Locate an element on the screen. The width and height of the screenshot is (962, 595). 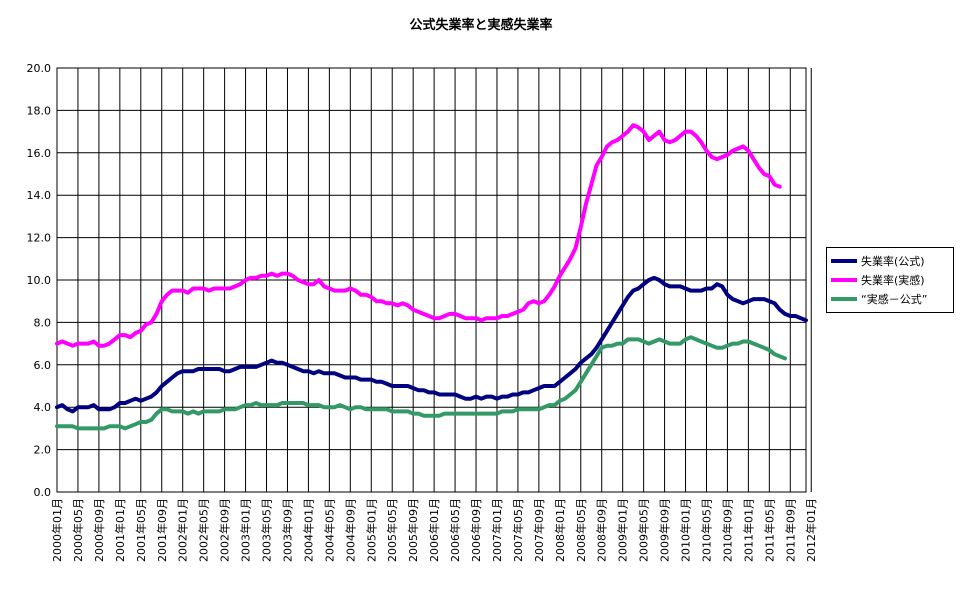
x-tick-label: 2008年05月 is located at coordinates (581, 530).